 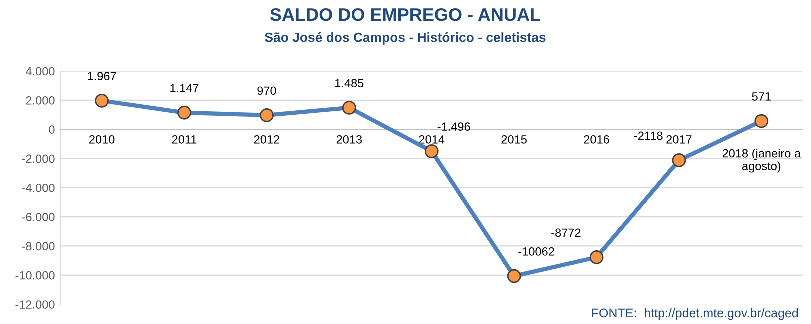 I want to click on data-label: 970, so click(x=267, y=91).